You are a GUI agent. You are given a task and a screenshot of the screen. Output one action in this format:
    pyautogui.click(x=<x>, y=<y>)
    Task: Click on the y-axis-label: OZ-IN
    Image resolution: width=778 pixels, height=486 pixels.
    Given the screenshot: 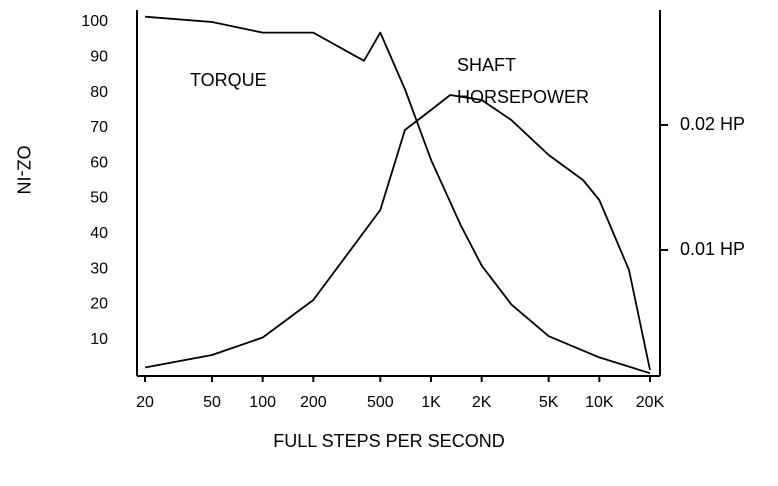 What is the action you would take?
    pyautogui.click(x=23, y=170)
    